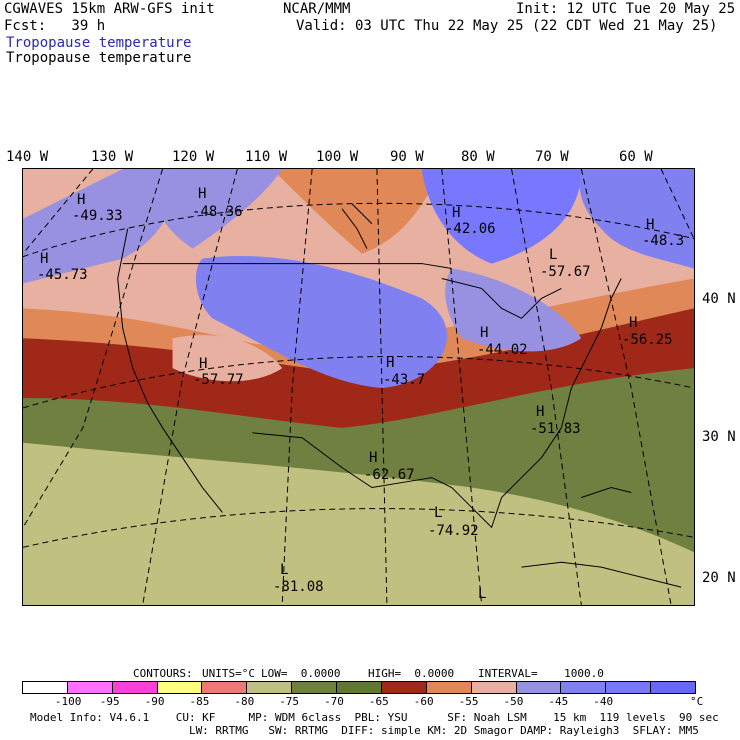  What do you see at coordinates (266, 157) in the screenshot?
I see `lon-label: 110 W` at bounding box center [266, 157].